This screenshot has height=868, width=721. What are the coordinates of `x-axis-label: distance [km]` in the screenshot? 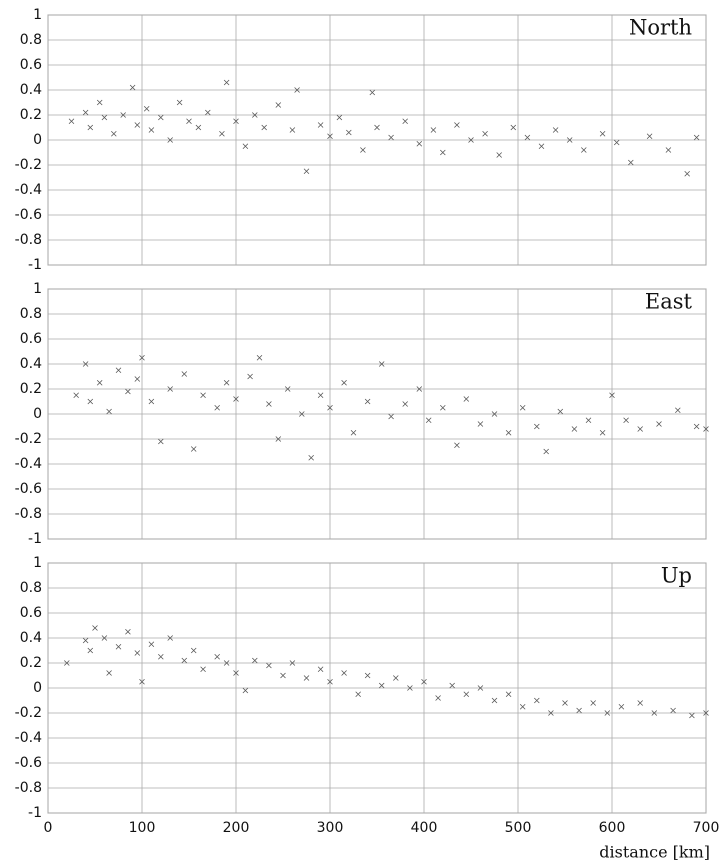 It's located at (654, 852).